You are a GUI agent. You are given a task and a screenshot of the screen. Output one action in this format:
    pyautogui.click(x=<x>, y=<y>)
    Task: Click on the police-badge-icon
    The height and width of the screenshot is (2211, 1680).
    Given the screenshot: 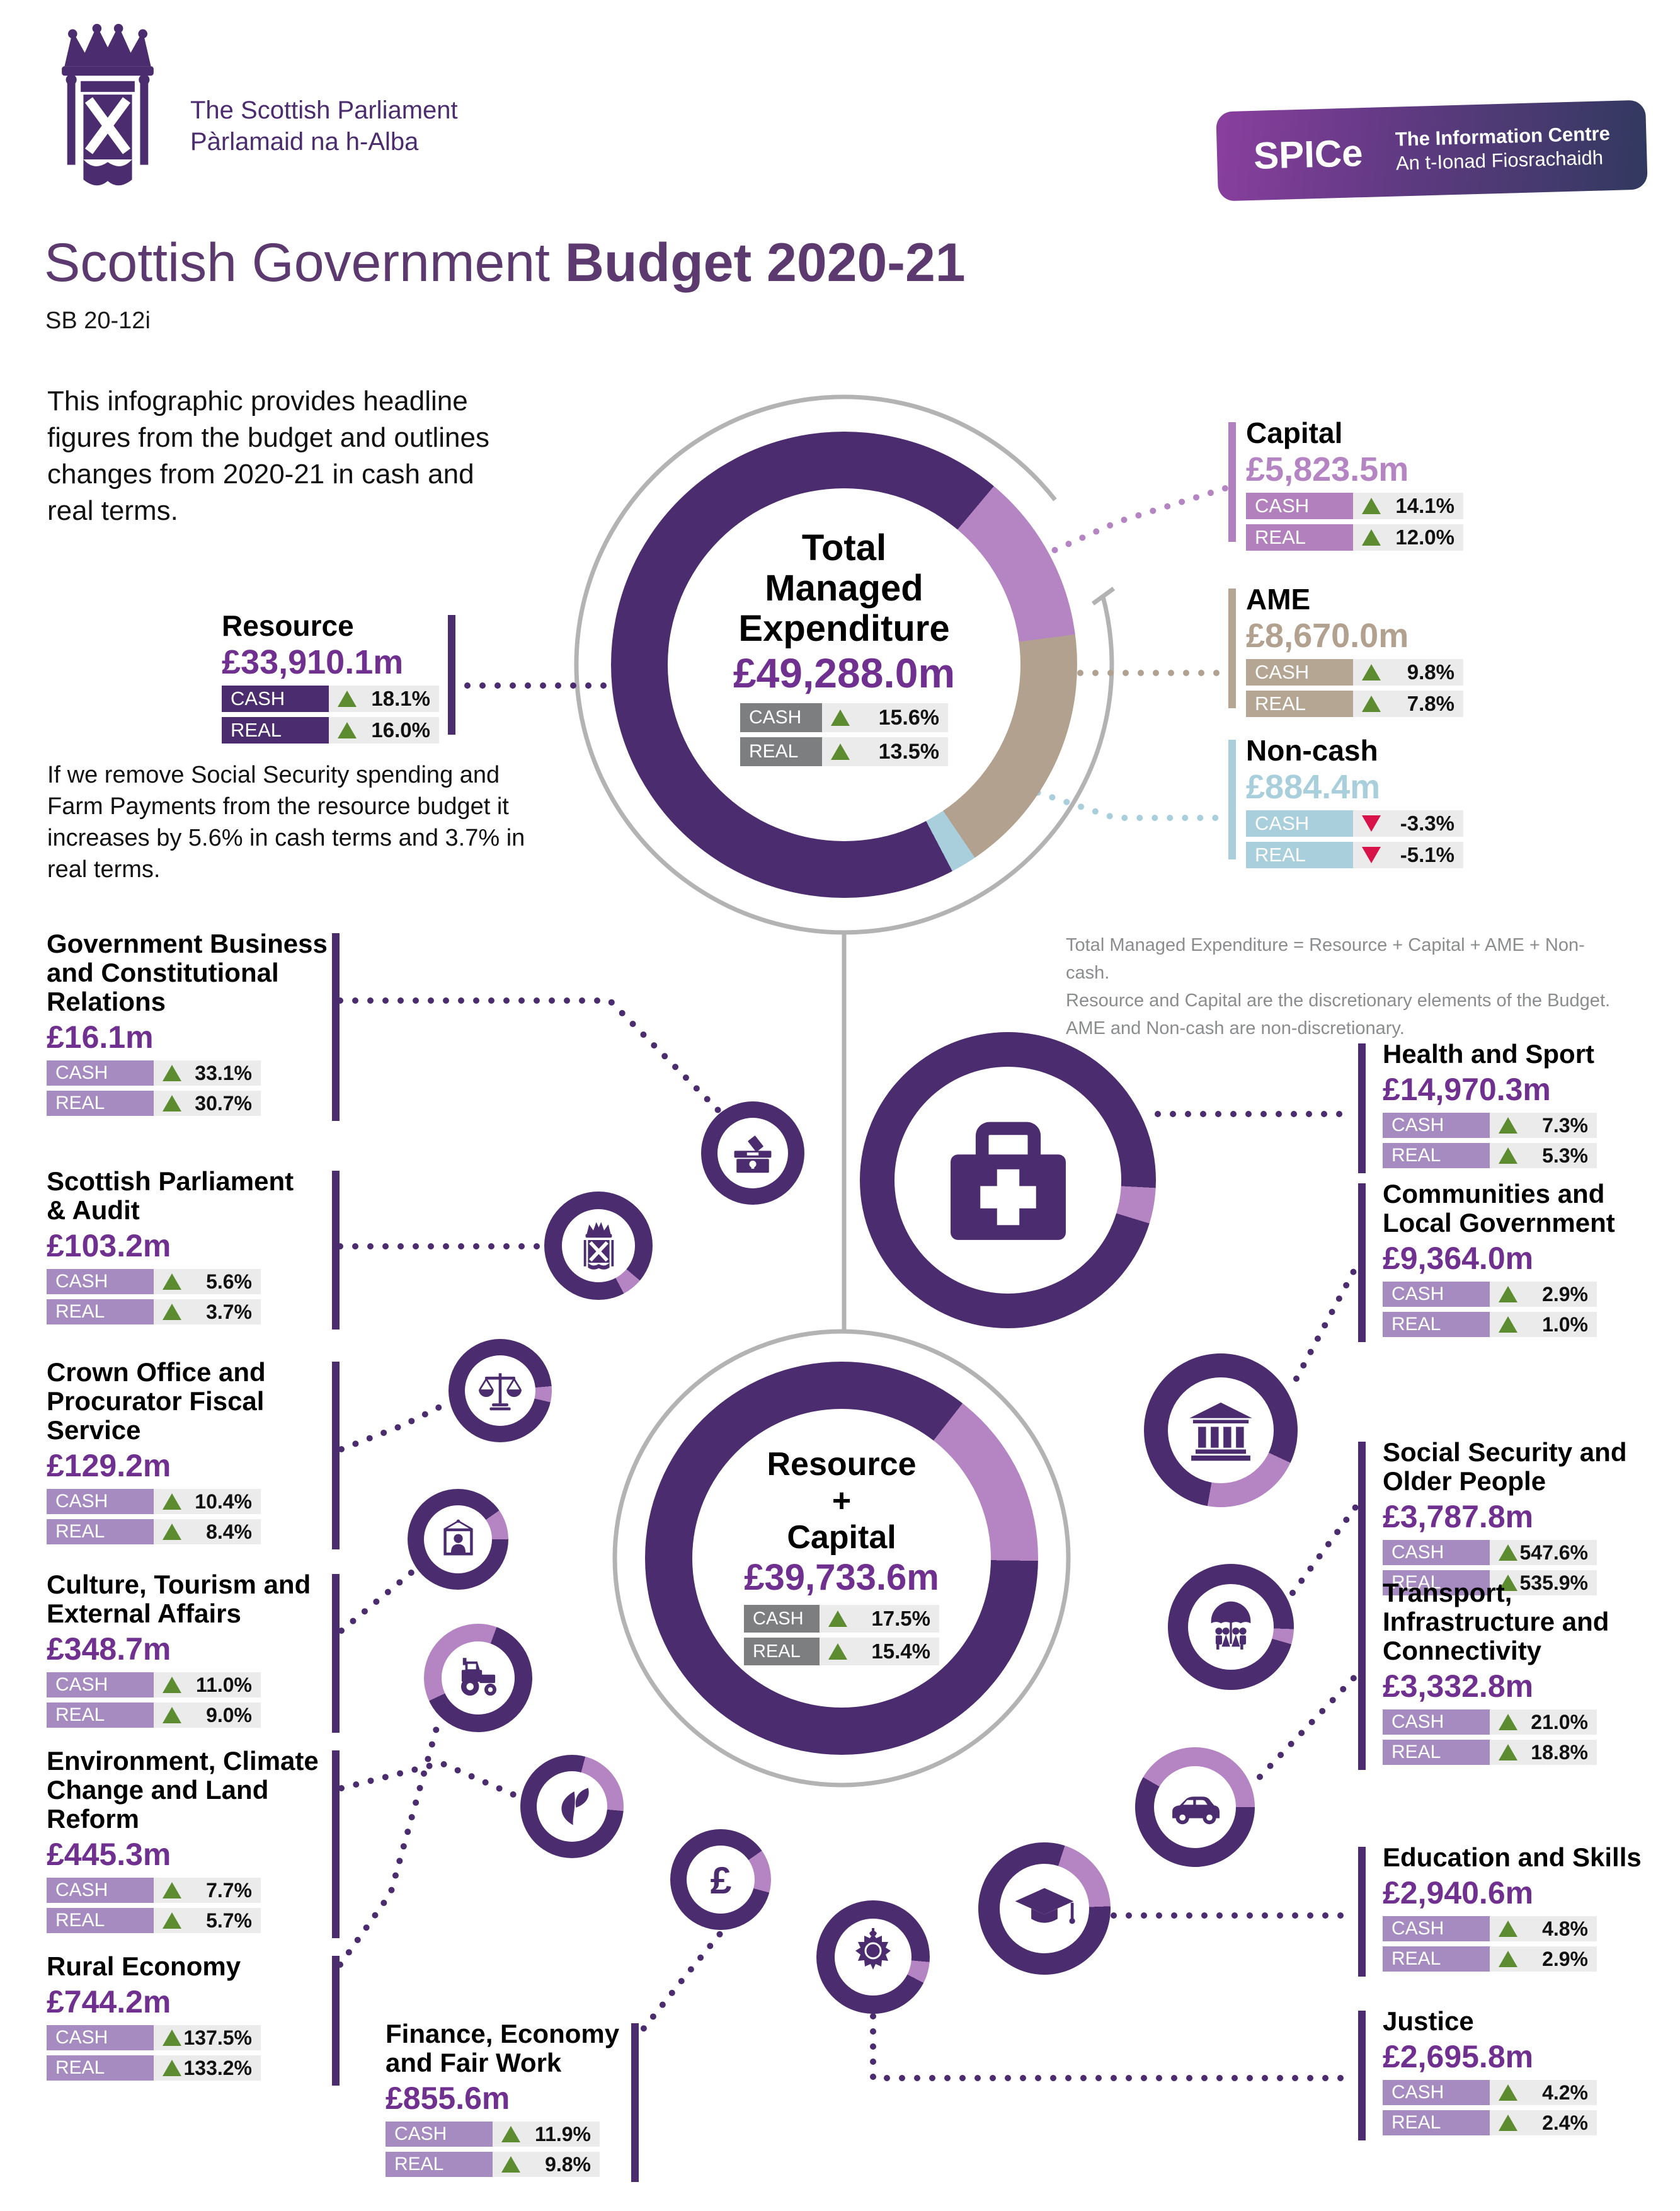 What is the action you would take?
    pyautogui.click(x=873, y=1949)
    